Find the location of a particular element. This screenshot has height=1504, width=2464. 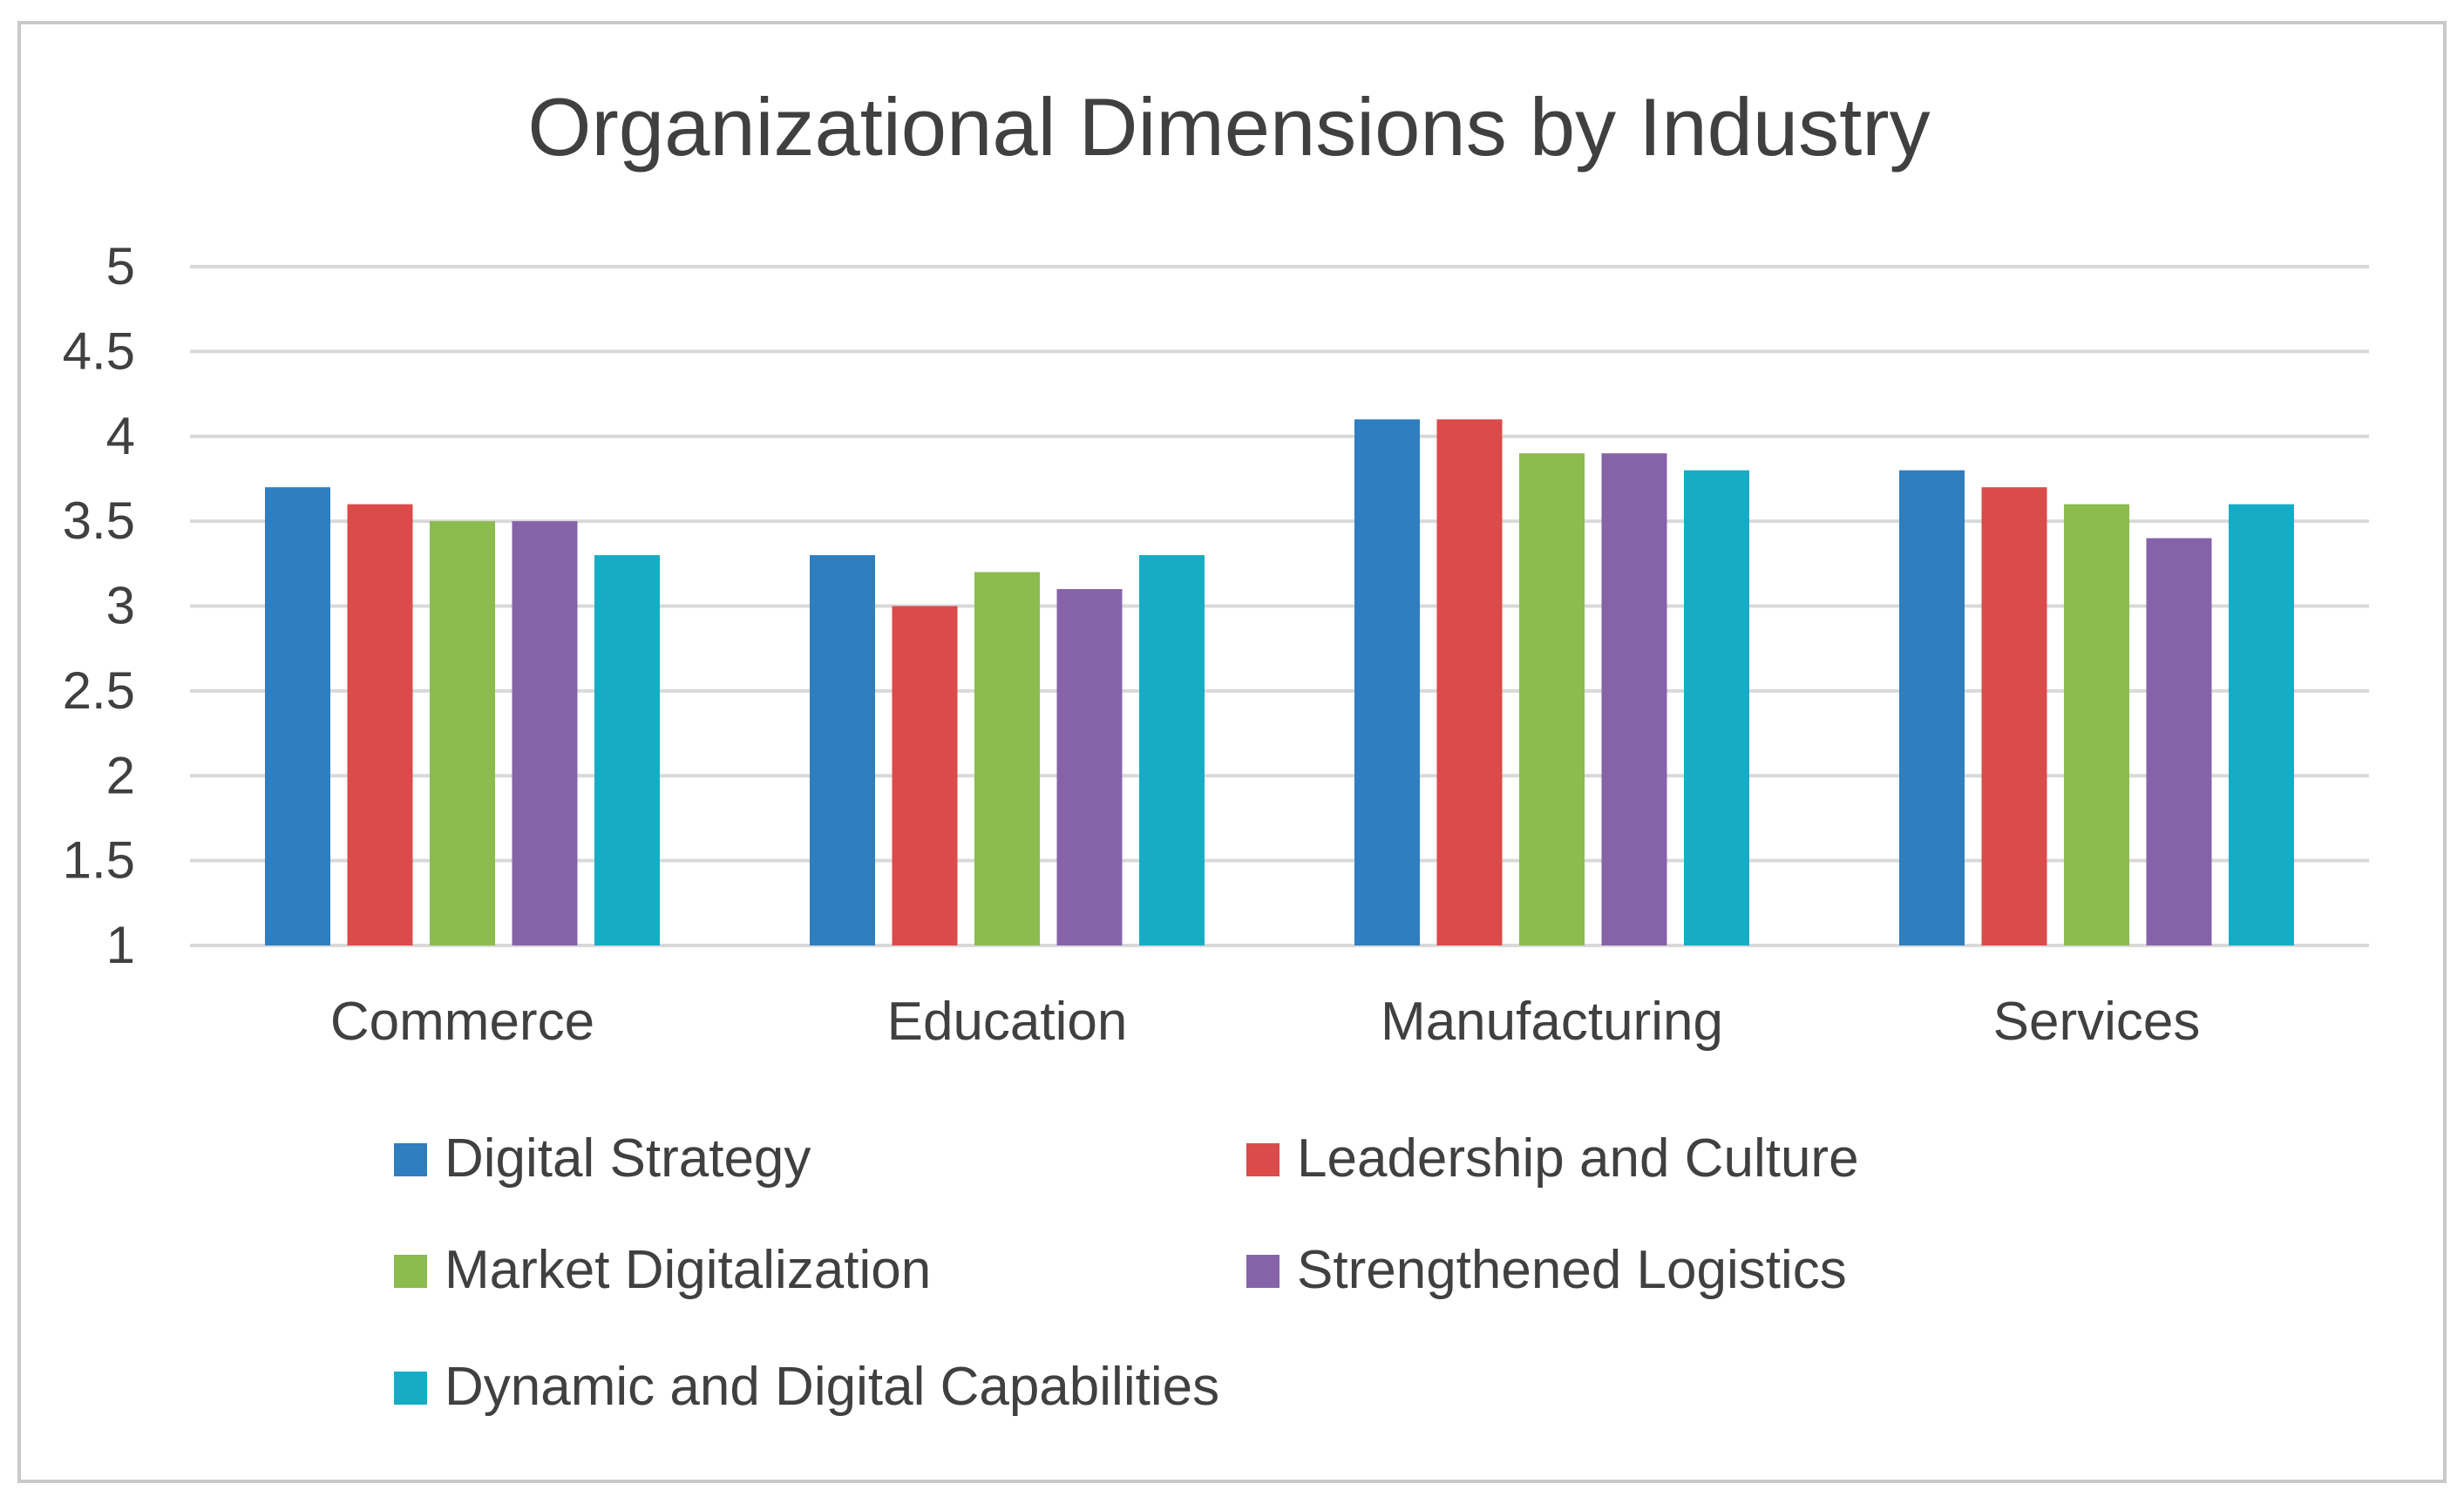

y-tick-label: 4 is located at coordinates (120, 436).